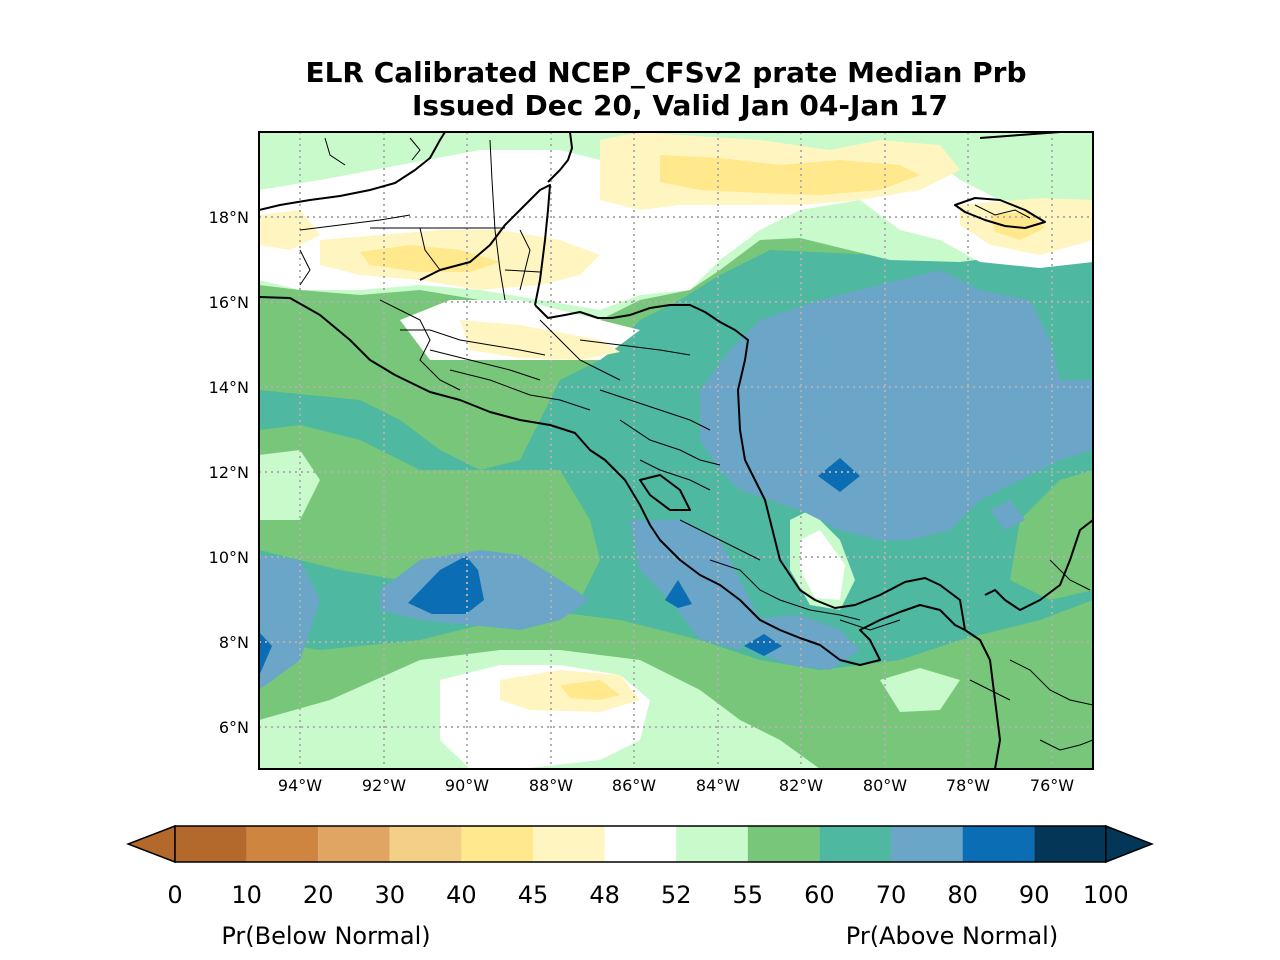 This screenshot has width=1280, height=960. What do you see at coordinates (801, 785) in the screenshot?
I see `lon-tick-82: 82°W` at bounding box center [801, 785].